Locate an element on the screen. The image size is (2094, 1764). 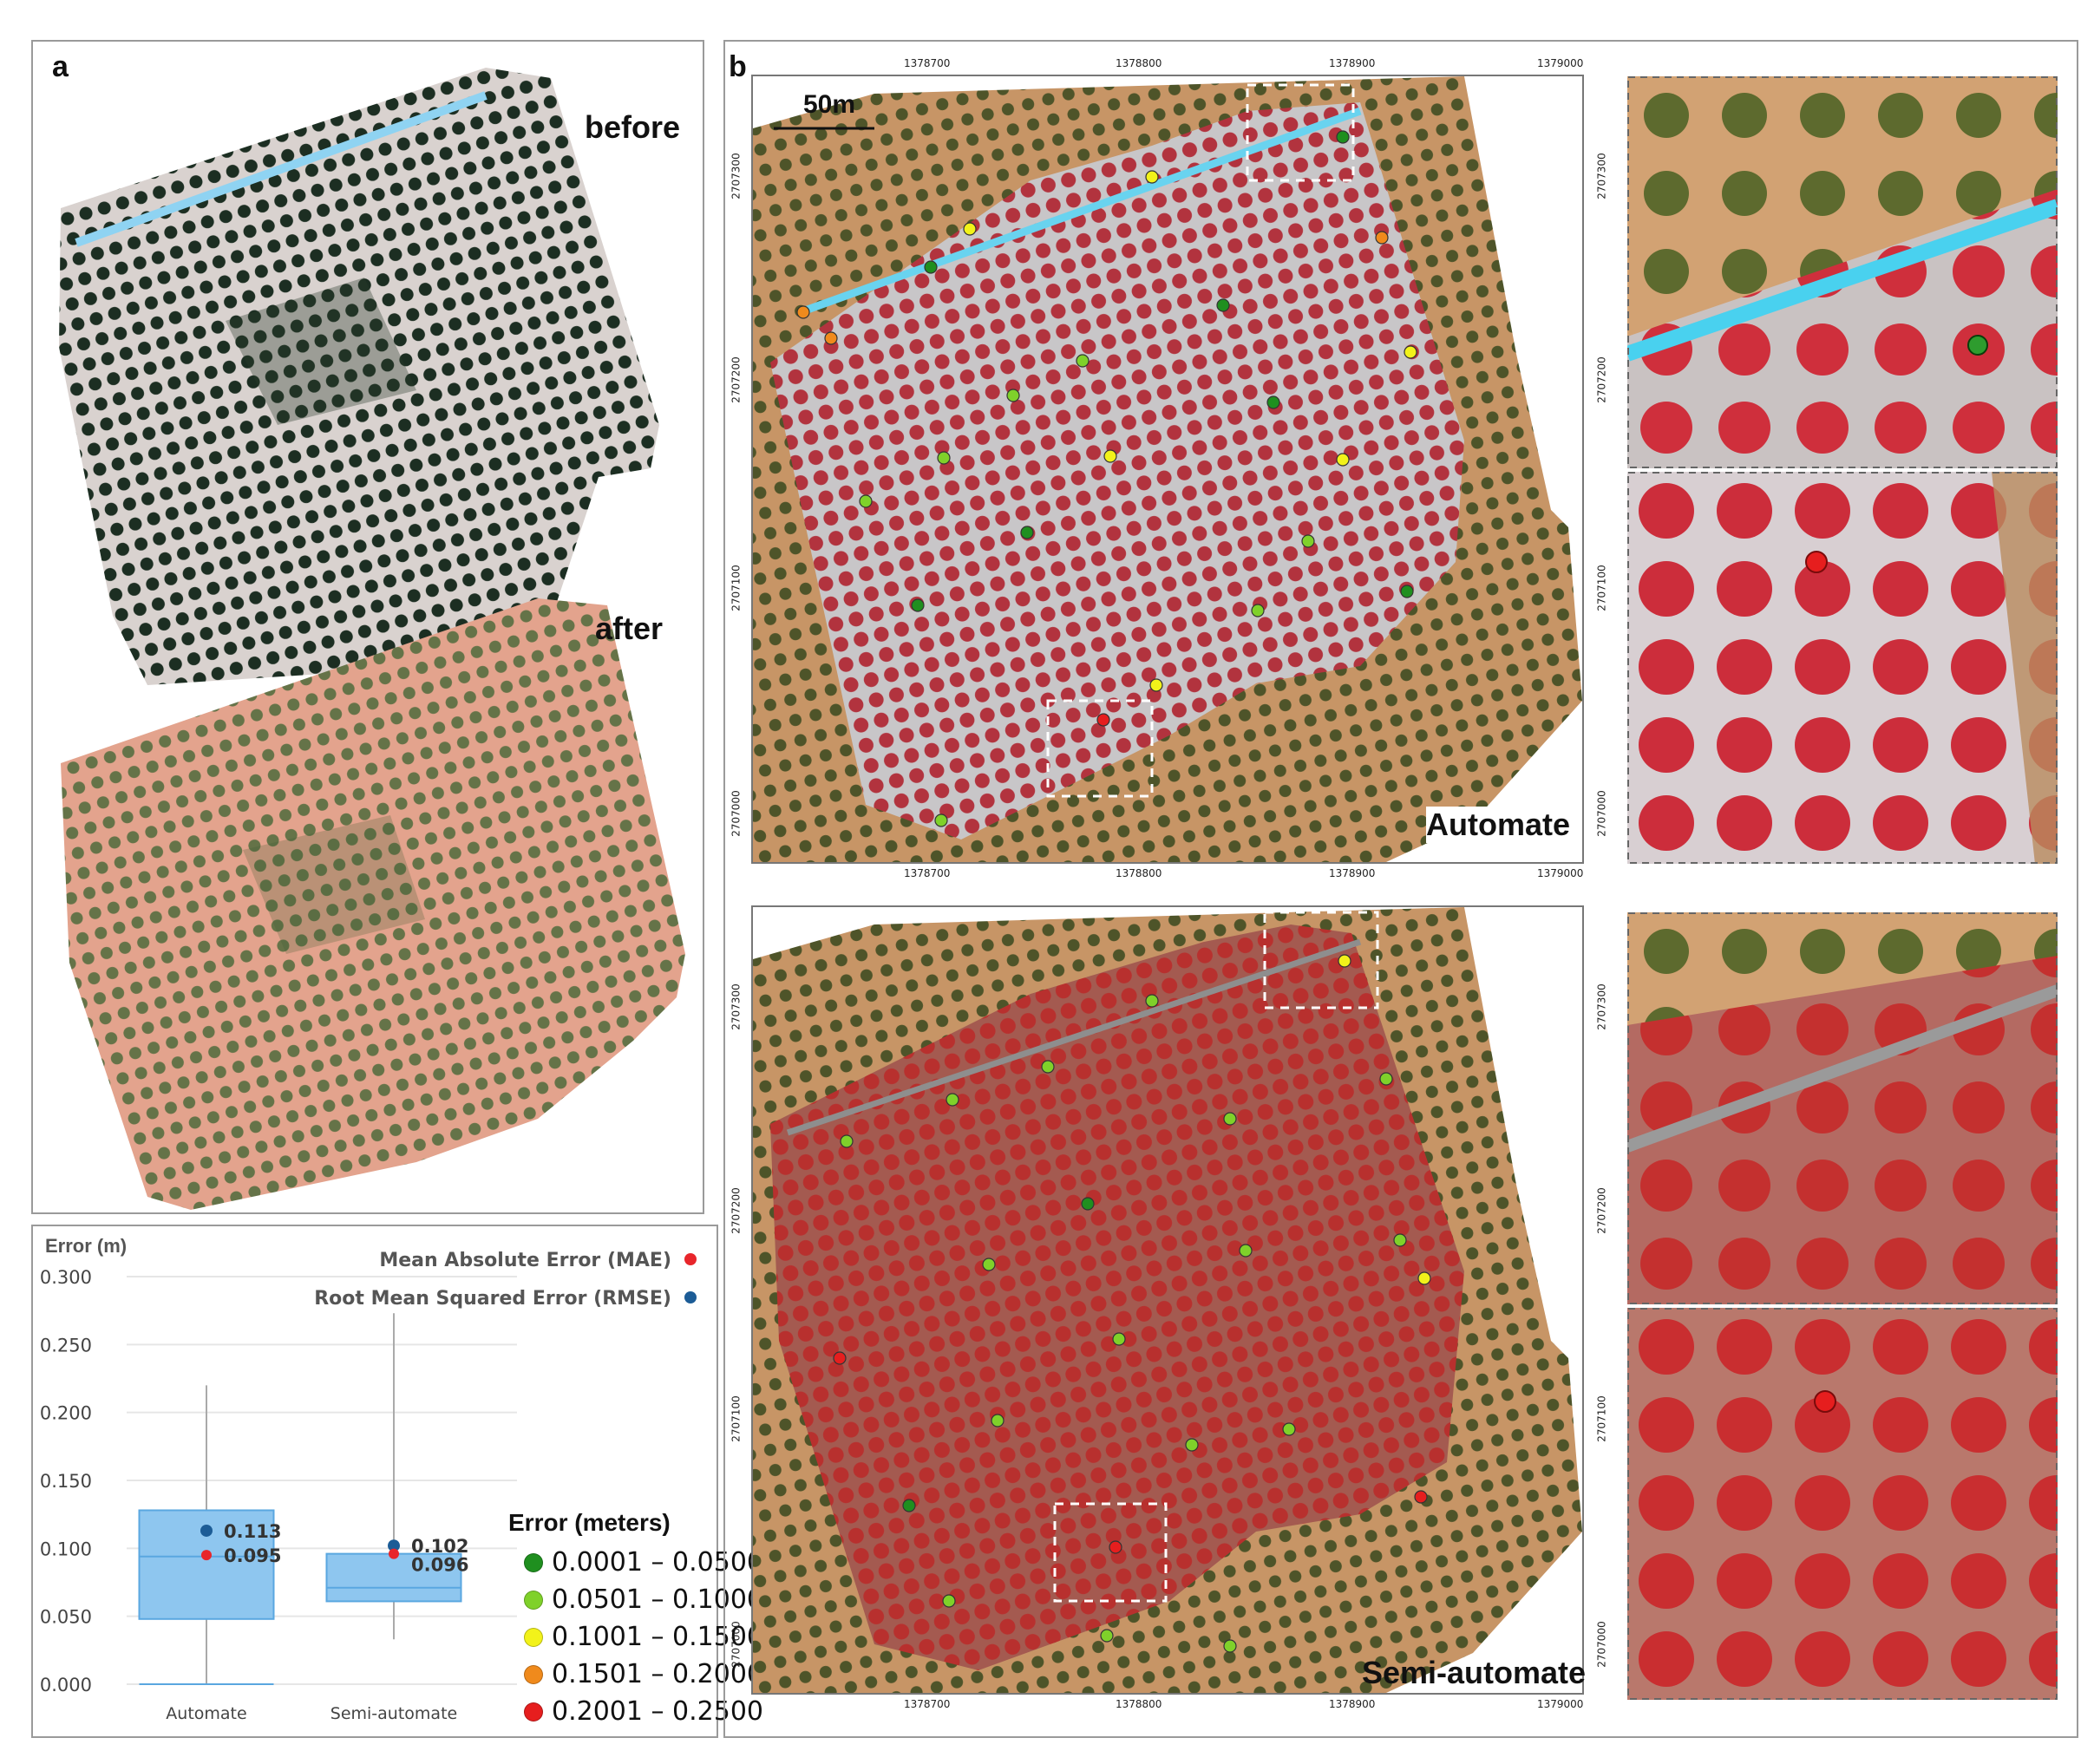
error-legend-item: 0.1001 – 0.1500 is located at coordinates (643, 1637).